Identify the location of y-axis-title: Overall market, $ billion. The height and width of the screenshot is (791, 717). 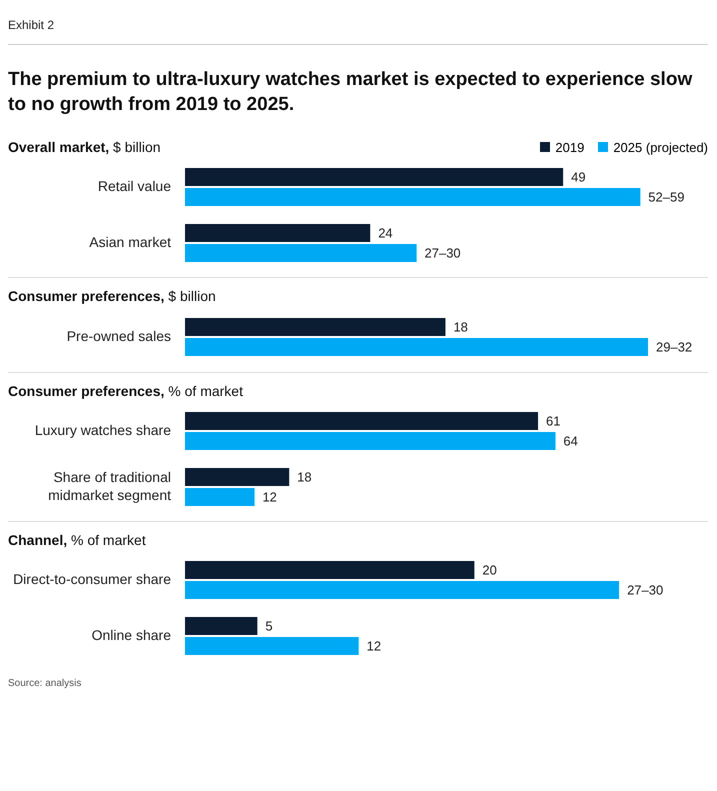
(84, 147).